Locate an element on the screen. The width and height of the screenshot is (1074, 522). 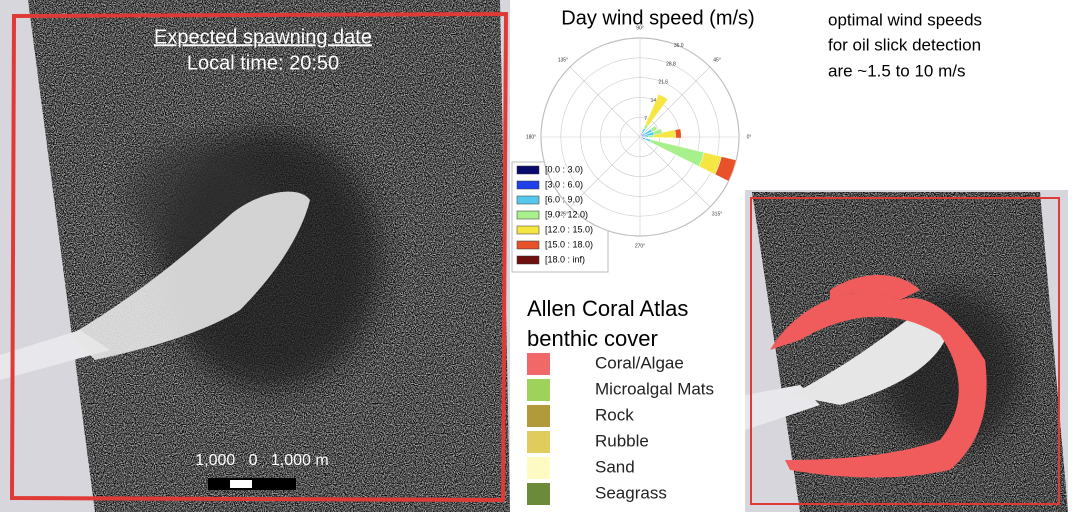
benthic-label: Rubble is located at coordinates (622, 440).